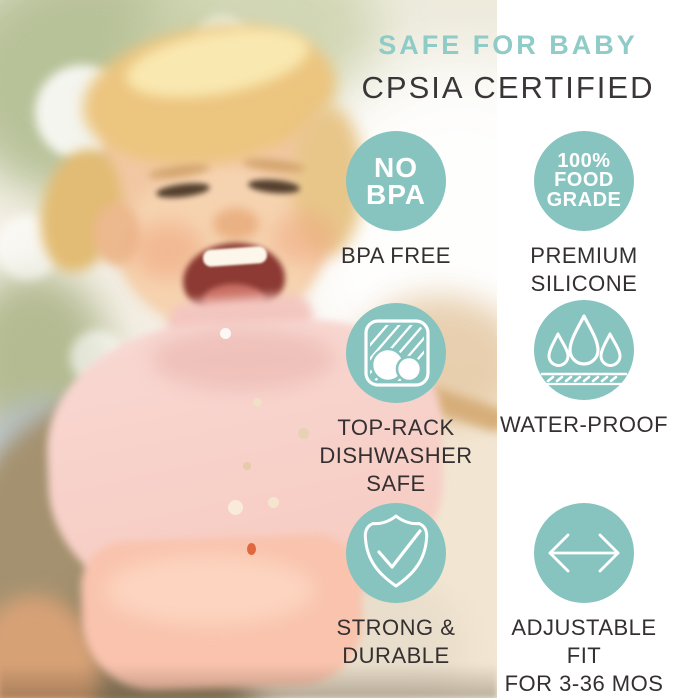 This screenshot has height=698, width=679. Describe the element at coordinates (584, 600) in the screenshot. I see `feature-adjustable-fit: ADJUSTABLE FIT FOR 3-36 MOS` at that location.